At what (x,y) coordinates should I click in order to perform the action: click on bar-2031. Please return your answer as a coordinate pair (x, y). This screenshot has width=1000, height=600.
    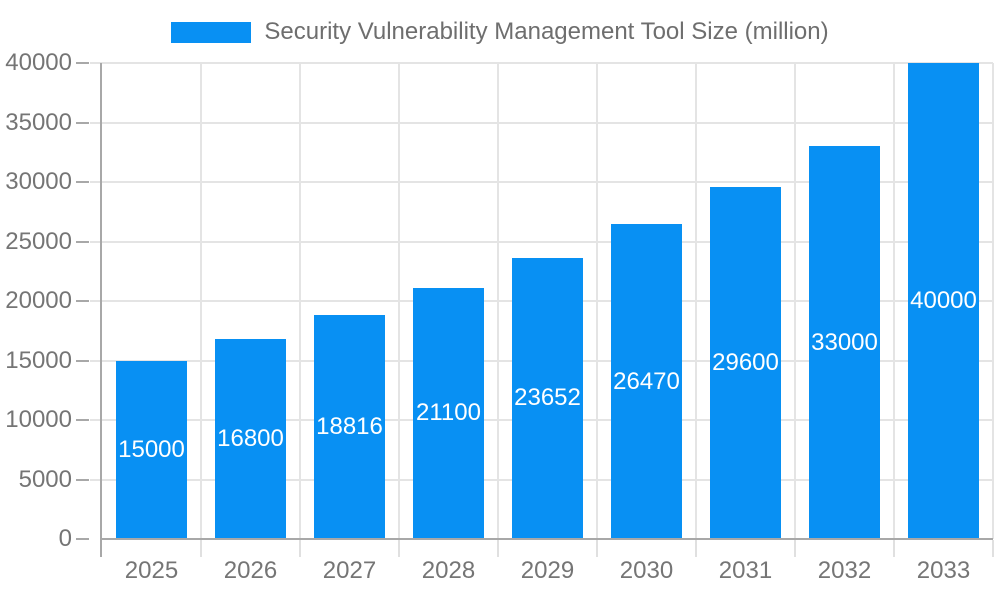
    Looking at the image, I should click on (745, 362).